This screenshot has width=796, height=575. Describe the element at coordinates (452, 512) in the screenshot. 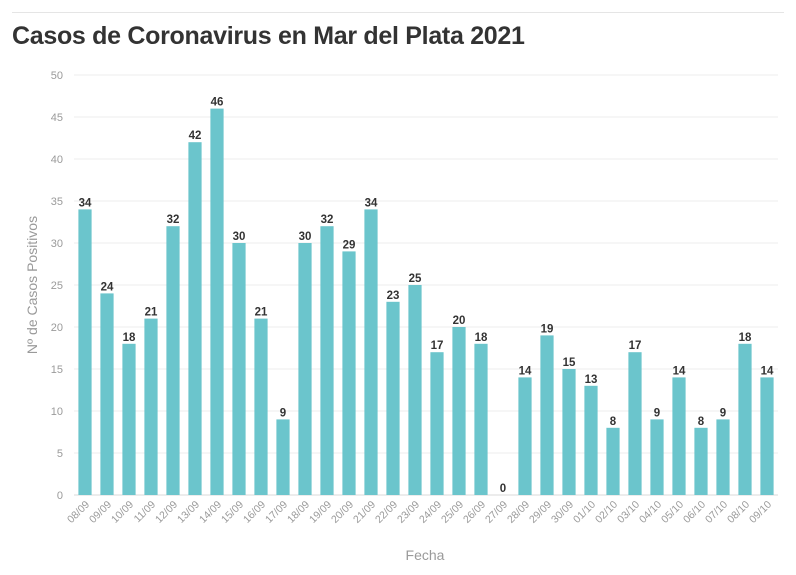

I see `x-tick-label: 25/09` at that location.